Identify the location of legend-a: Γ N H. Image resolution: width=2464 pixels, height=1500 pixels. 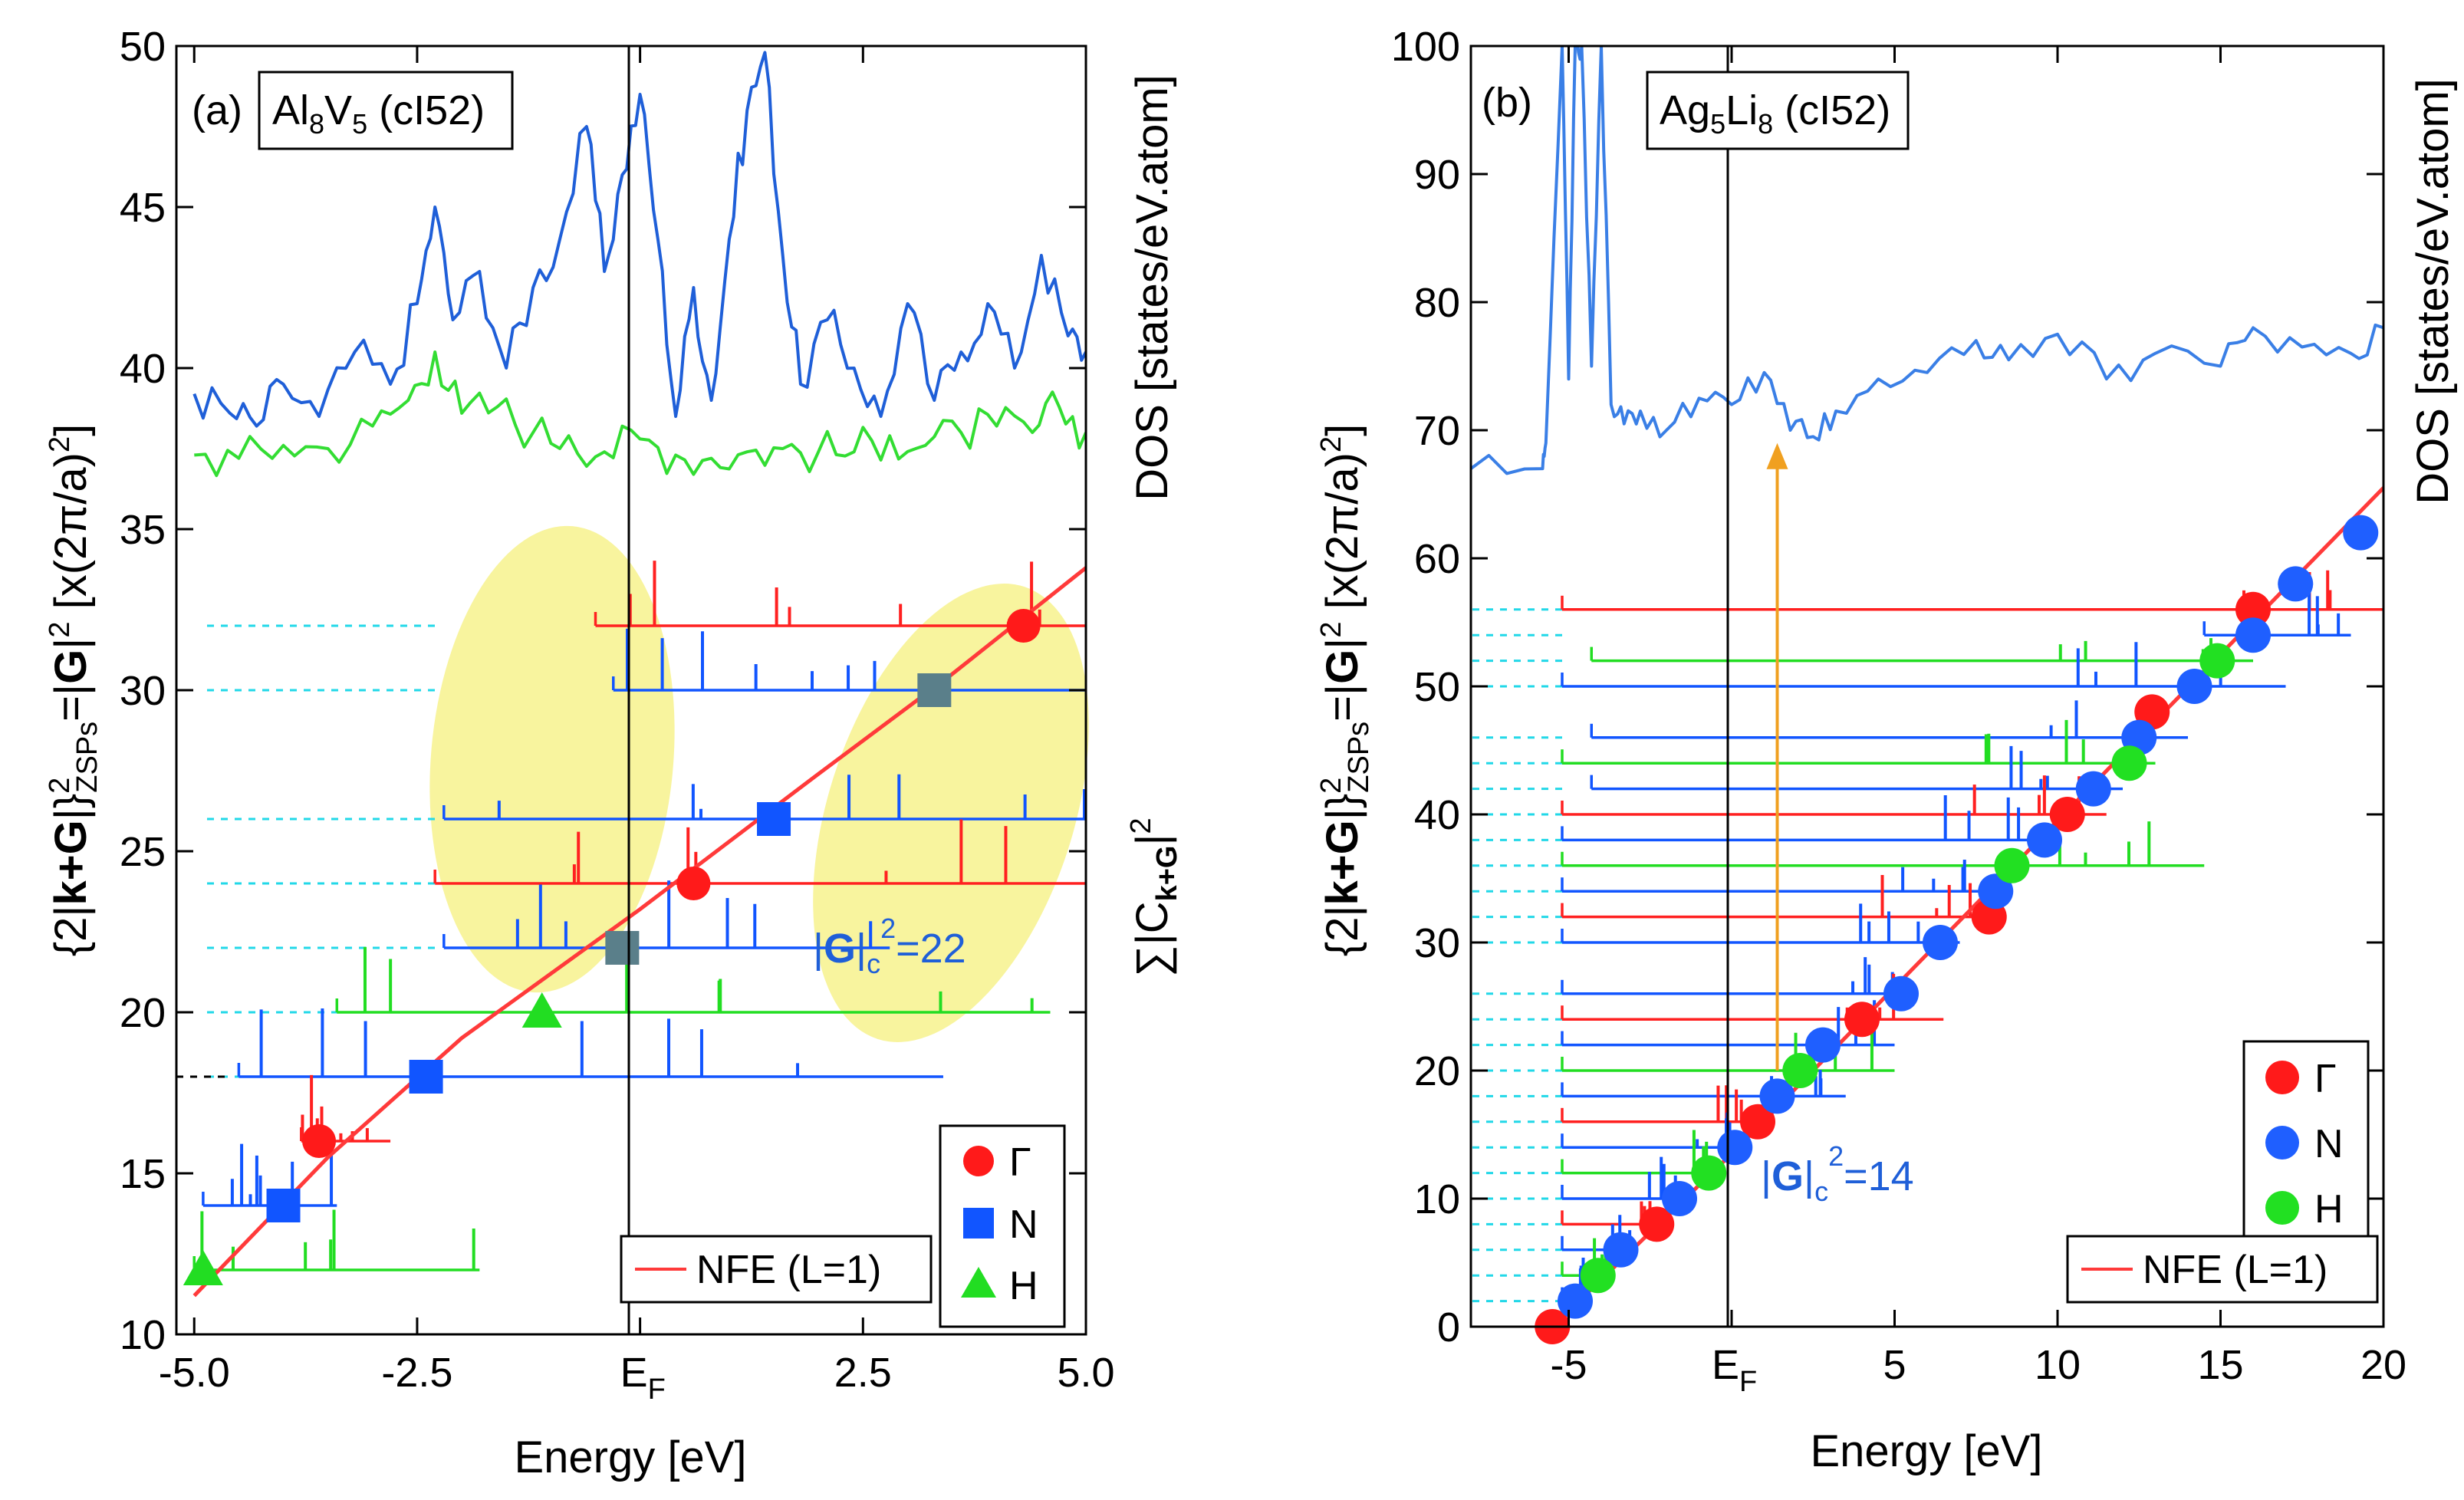
(1002, 1226).